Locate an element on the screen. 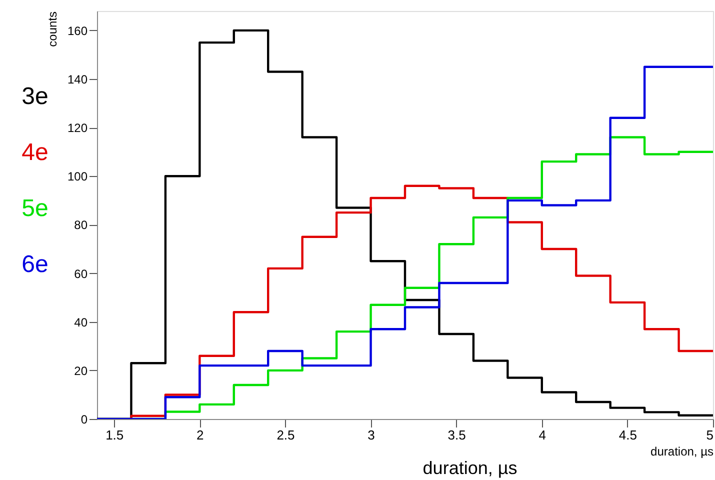 The image size is (715, 480). text: 5e is located at coordinates (35, 208).